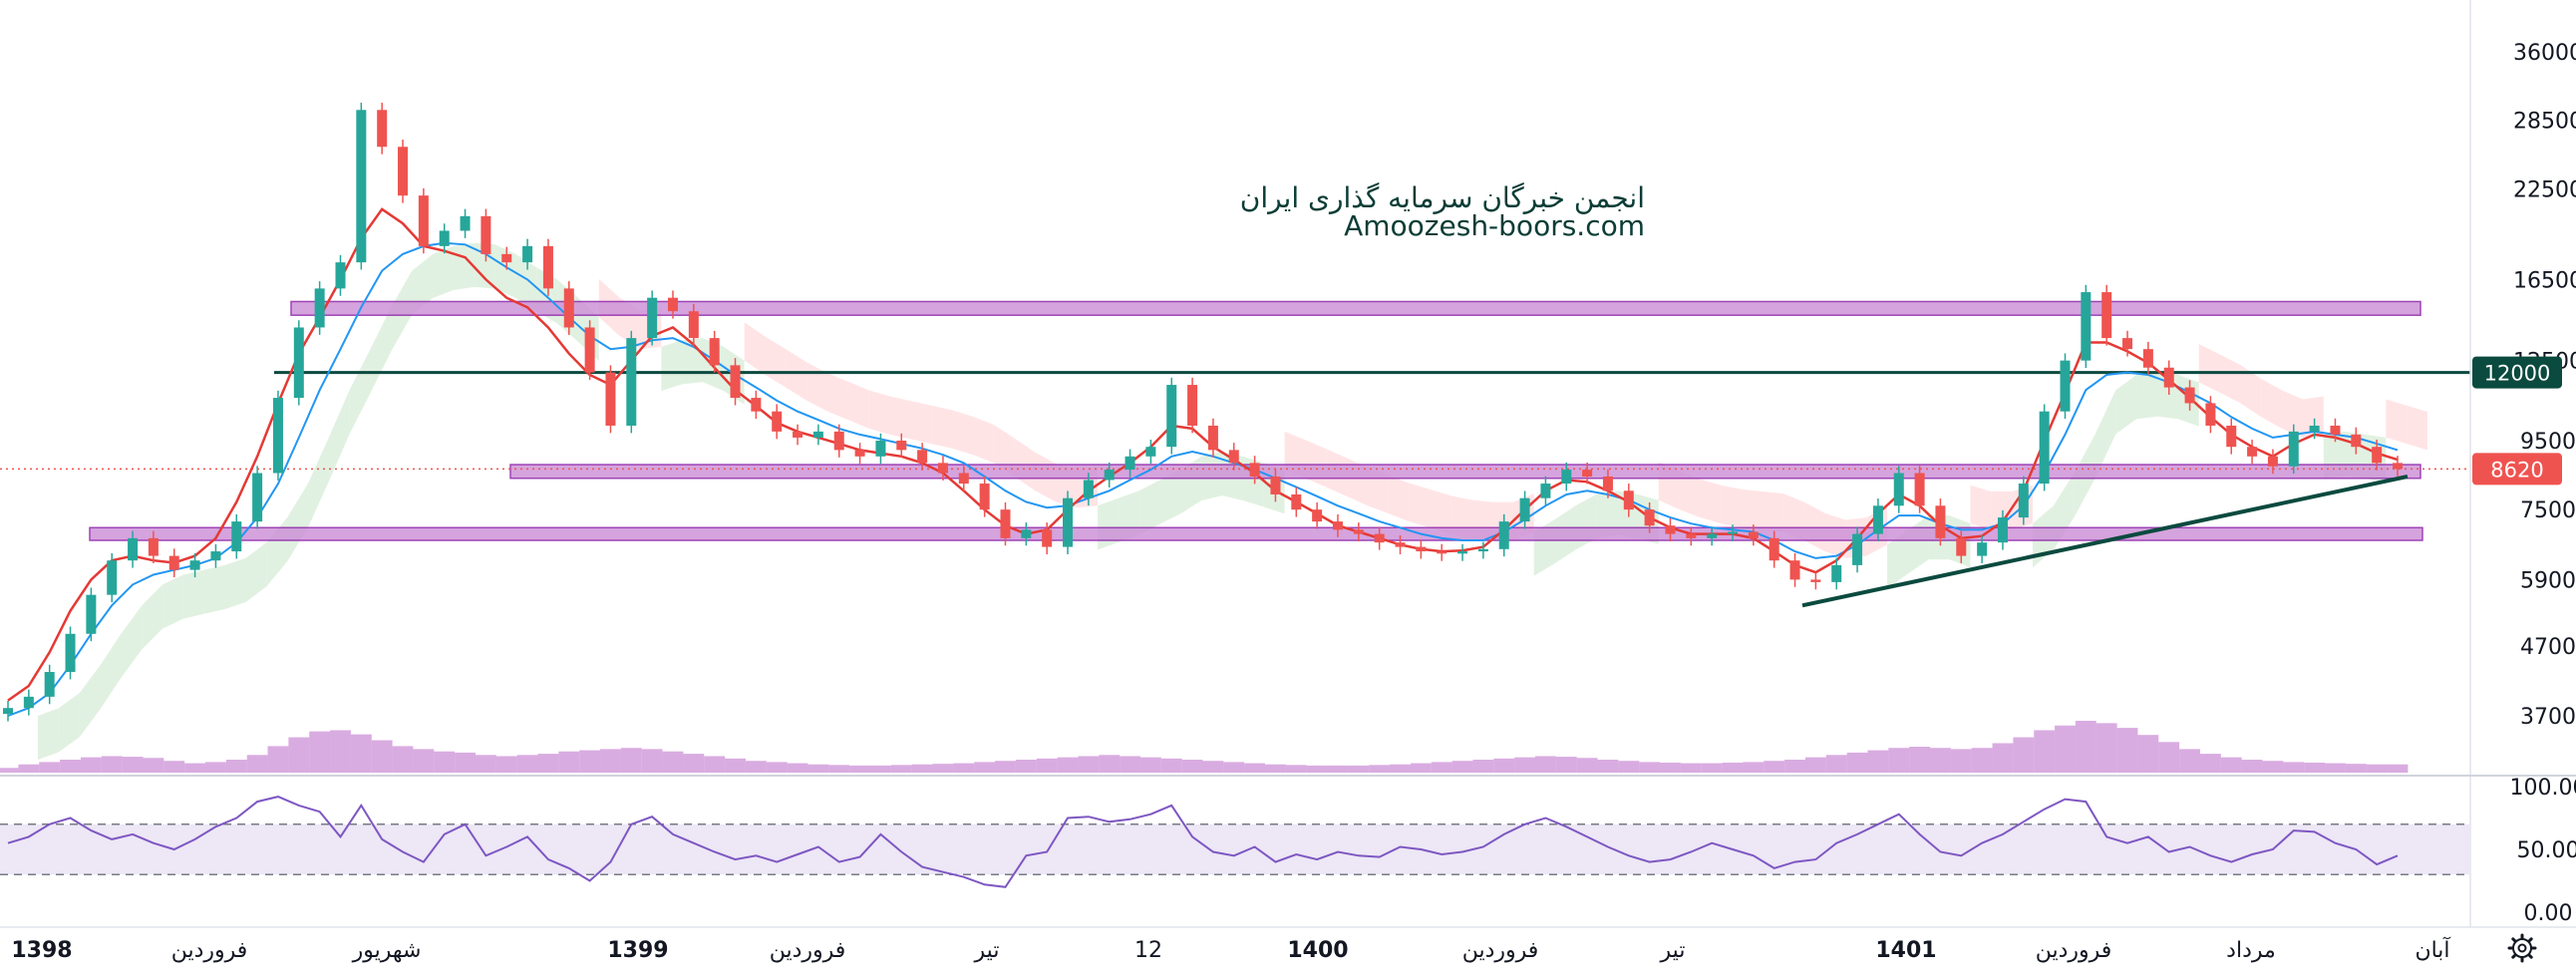  I want to click on gear-icon, so click(2522, 948).